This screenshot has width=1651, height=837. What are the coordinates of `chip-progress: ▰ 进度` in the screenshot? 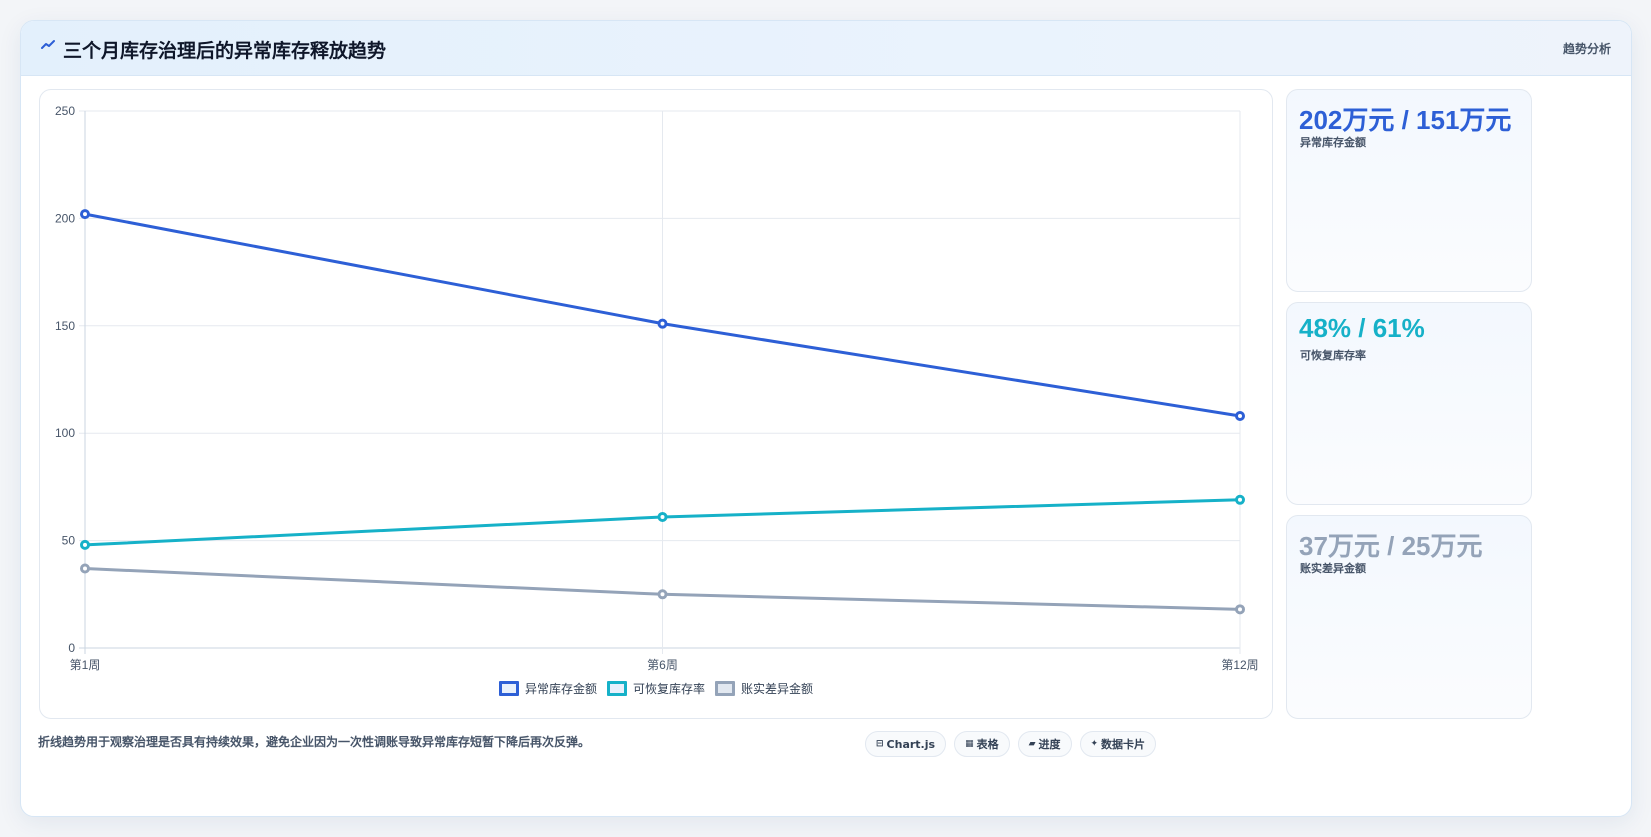 It's located at (1044, 744).